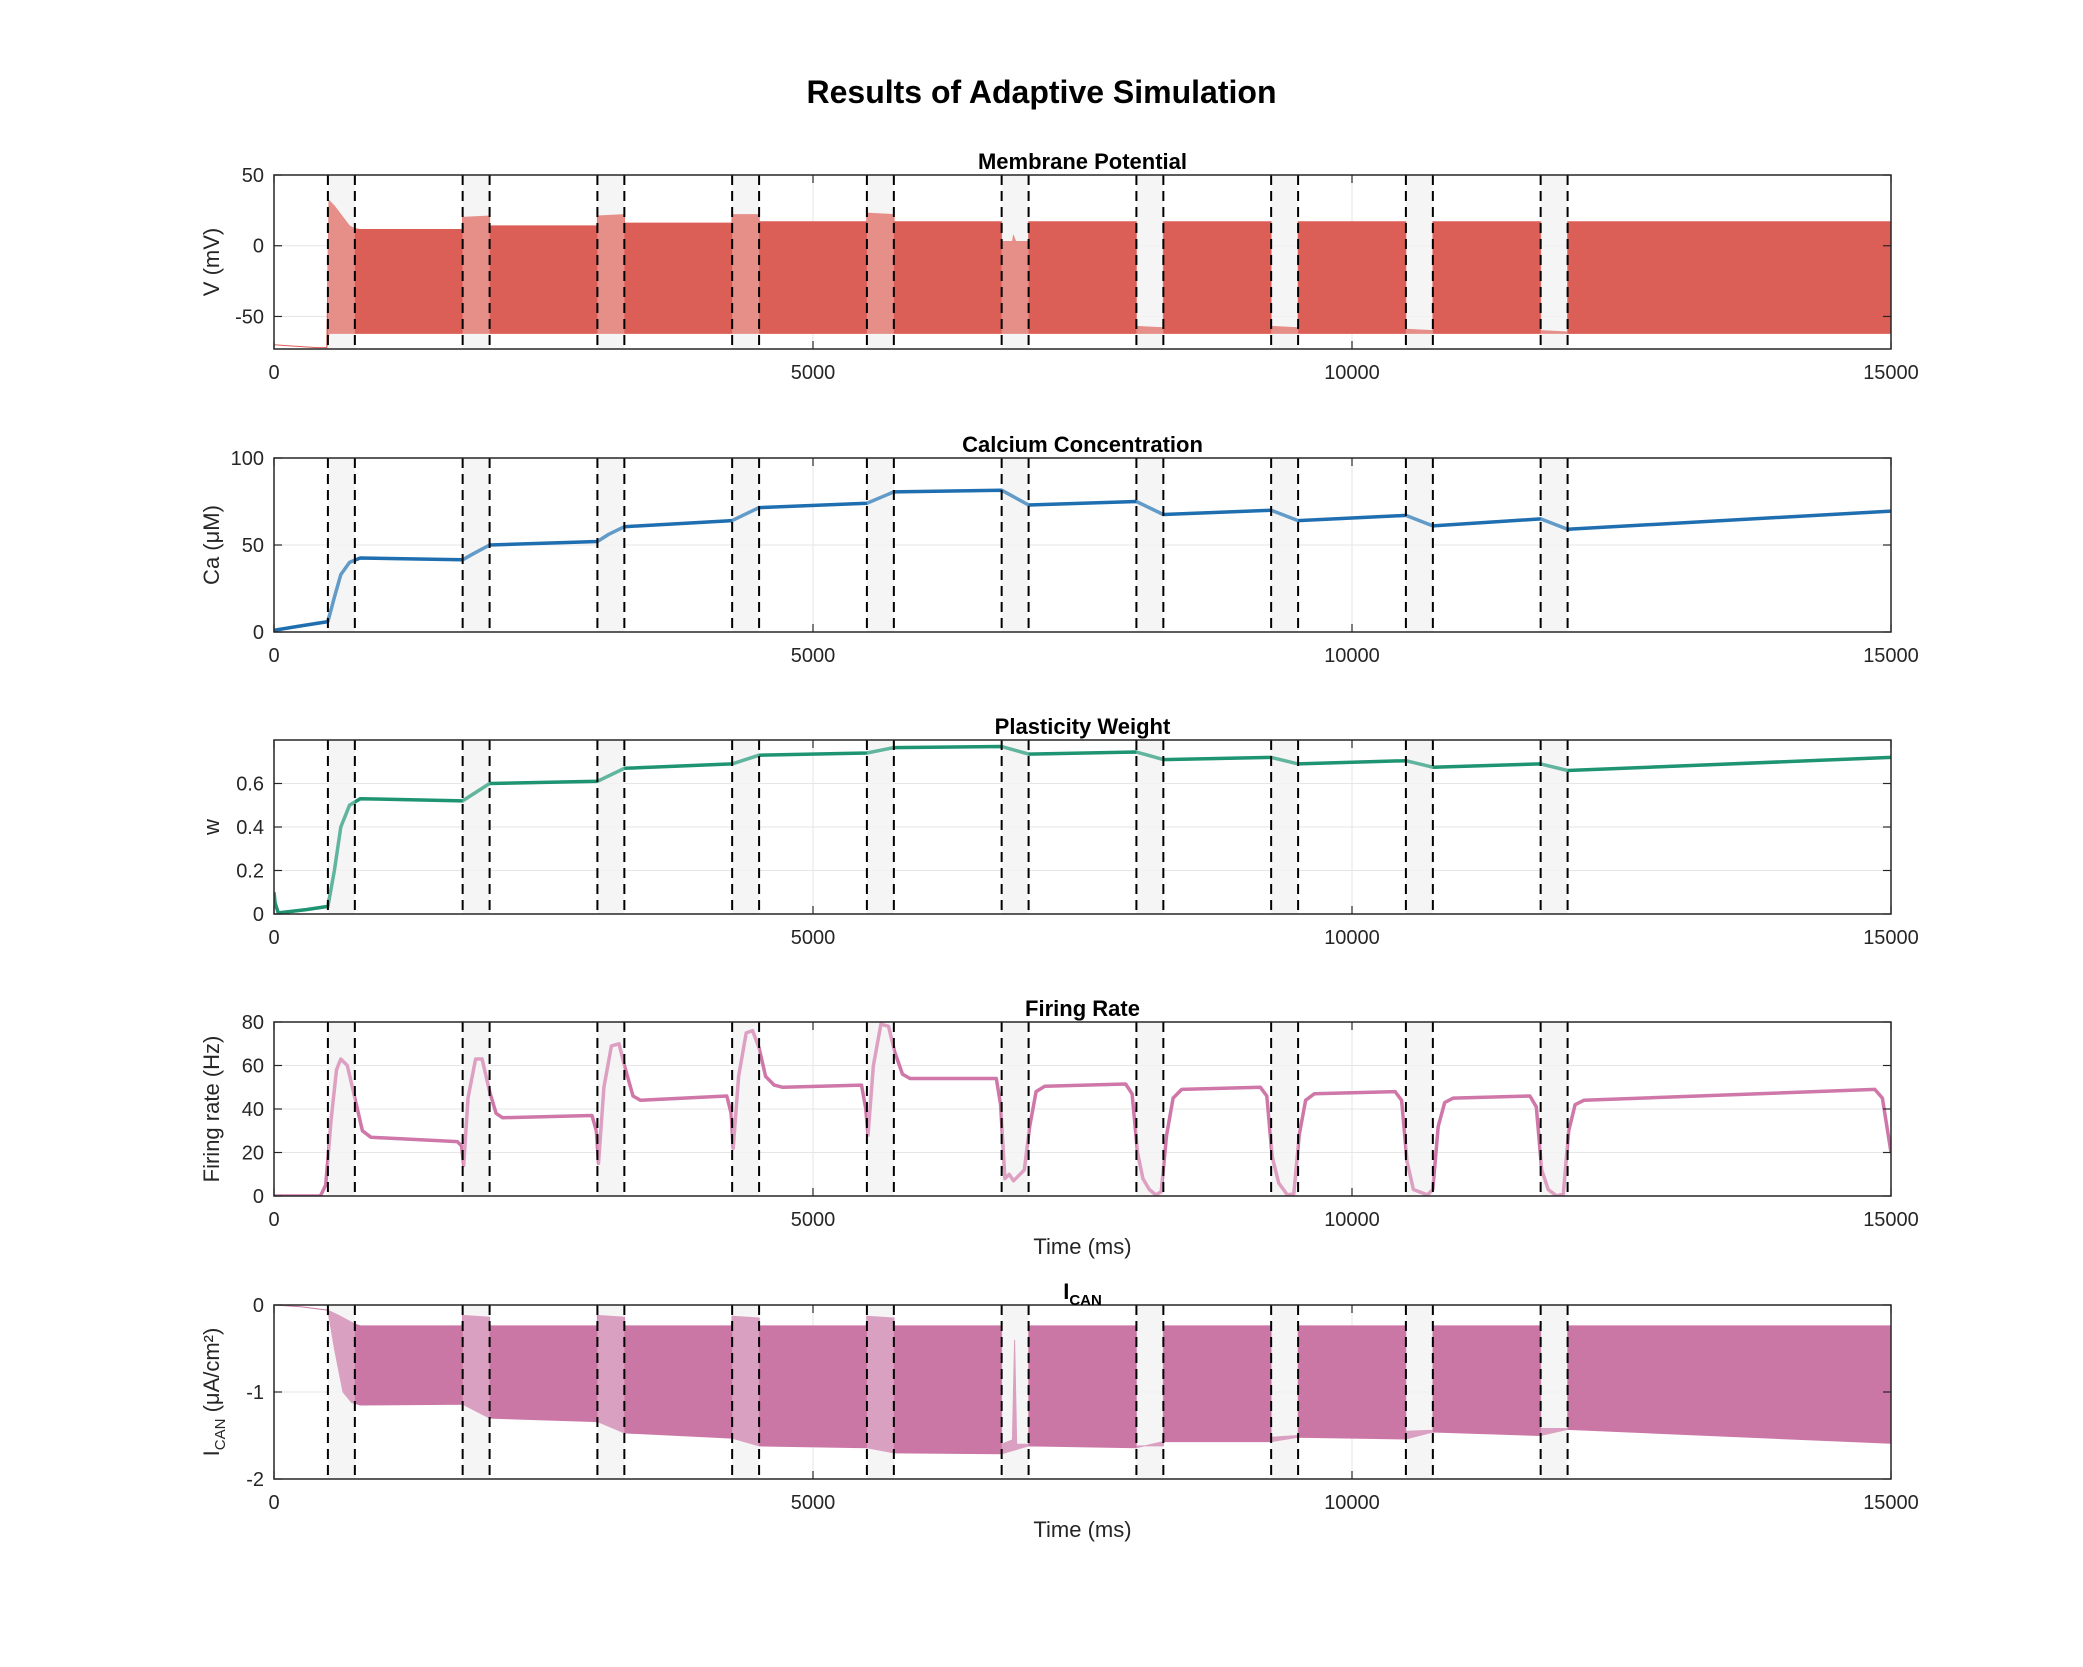 This screenshot has width=2083, height=1667. What do you see at coordinates (253, 1023) in the screenshot?
I see `y-tick-label: 80` at bounding box center [253, 1023].